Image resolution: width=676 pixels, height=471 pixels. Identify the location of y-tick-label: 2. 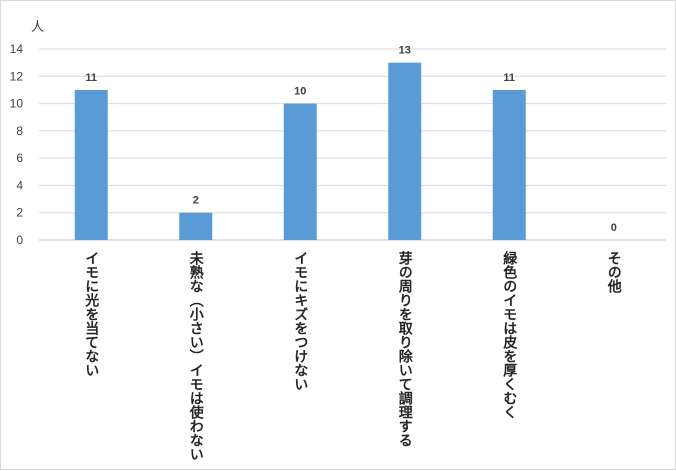
(19, 213).